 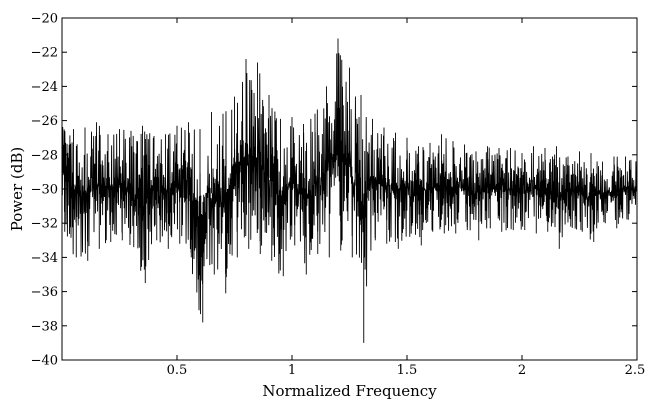 What do you see at coordinates (44, 87) in the screenshot?
I see `y-tick-label: −24` at bounding box center [44, 87].